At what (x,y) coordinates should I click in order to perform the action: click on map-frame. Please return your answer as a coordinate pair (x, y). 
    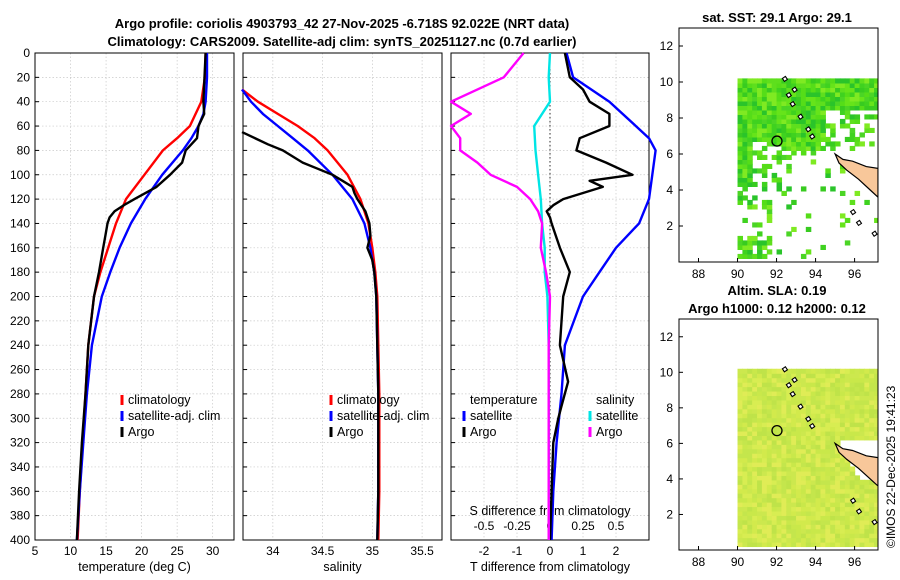
    Looking at the image, I should click on (778, 434).